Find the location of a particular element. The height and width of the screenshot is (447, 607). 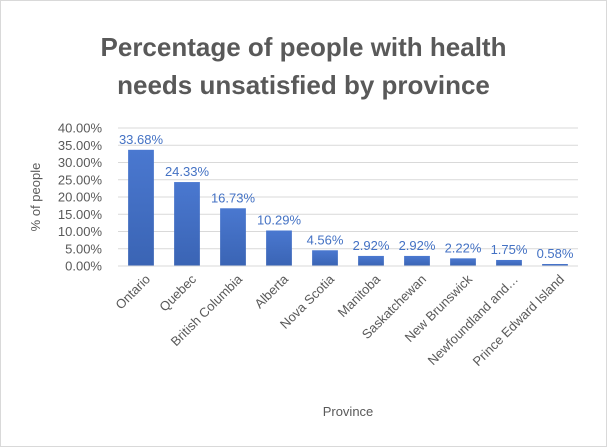

y-tick-label: 10.00% is located at coordinates (80, 231).